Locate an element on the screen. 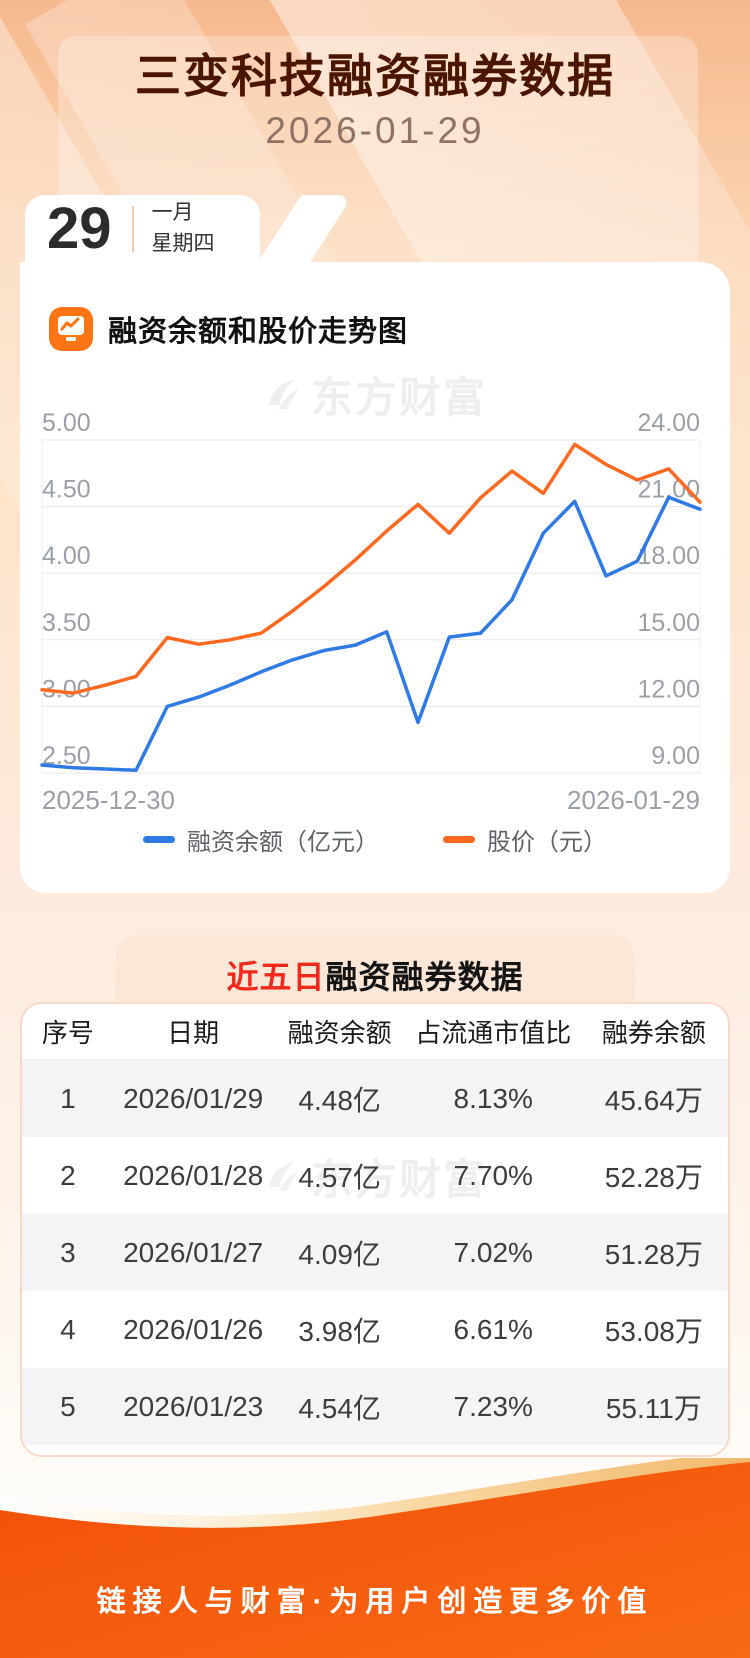  date-month: 一月 is located at coordinates (172, 213).